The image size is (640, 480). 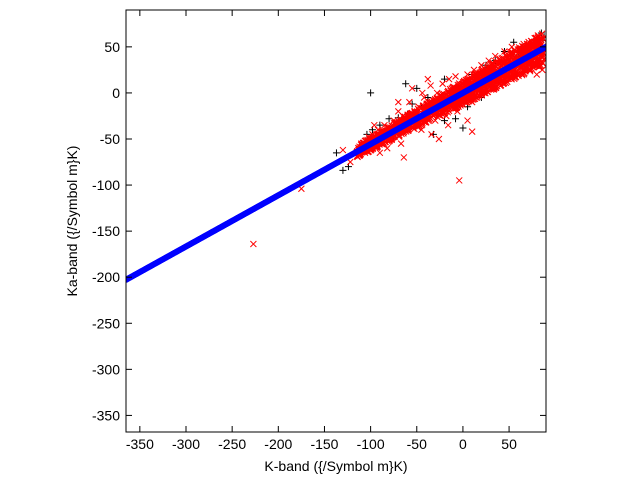 What do you see at coordinates (106, 277) in the screenshot?
I see `y-tick-label-5: -200` at bounding box center [106, 277].